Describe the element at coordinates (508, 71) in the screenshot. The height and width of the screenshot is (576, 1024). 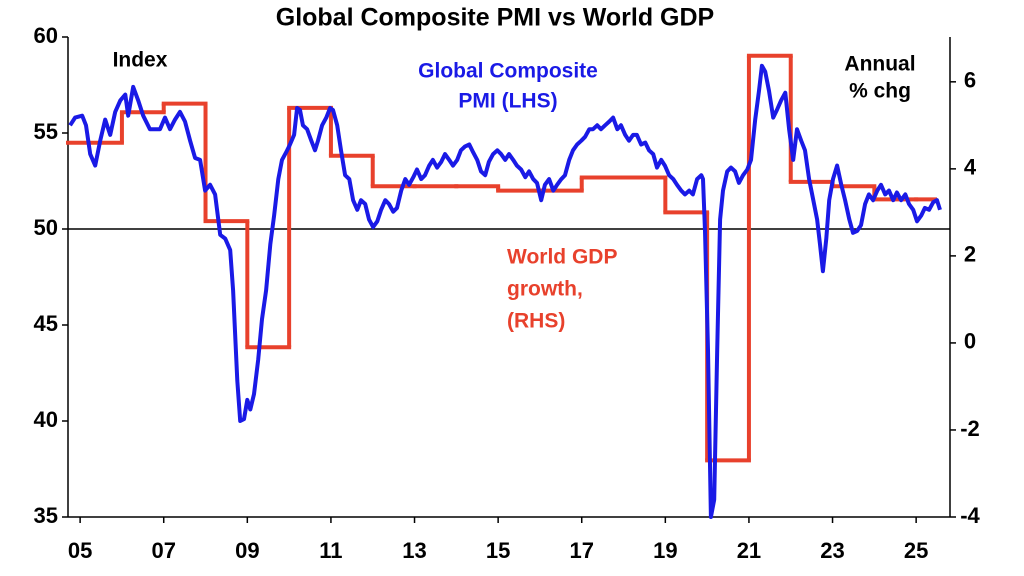
I see `annotation: Global Composite` at that location.